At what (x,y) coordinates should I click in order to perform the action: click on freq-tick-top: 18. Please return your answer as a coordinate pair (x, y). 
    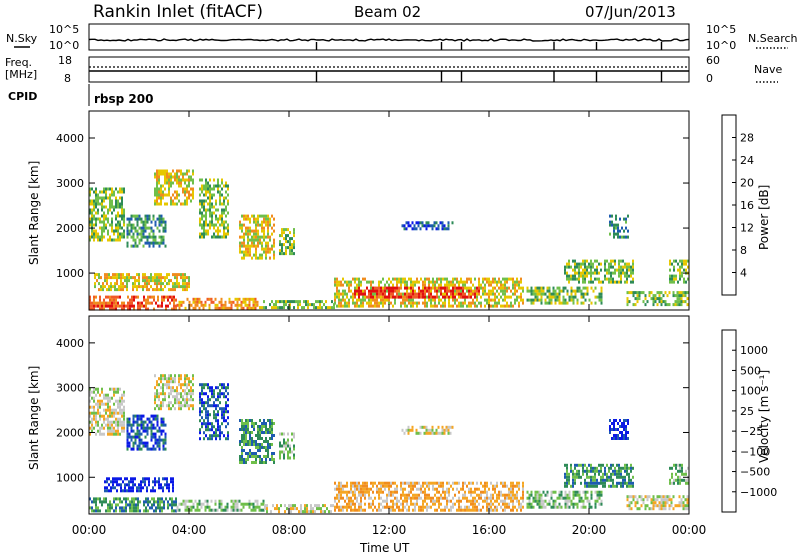
    Looking at the image, I should click on (65, 60).